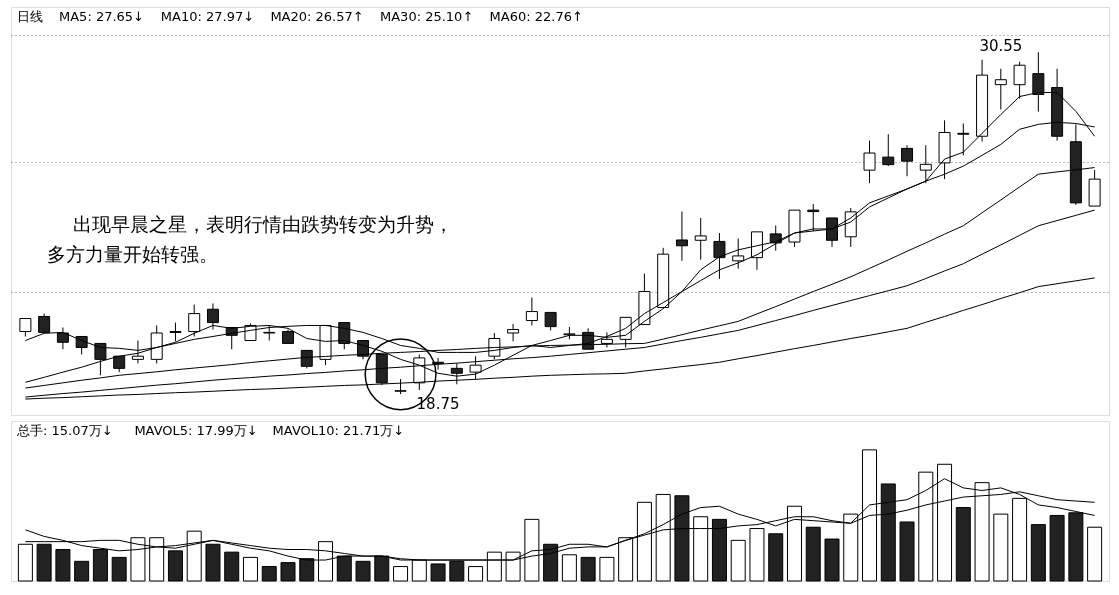 Image resolution: width=1119 pixels, height=595 pixels. What do you see at coordinates (536, 16) in the screenshot?
I see `annotation: MA60: 22.76↑` at bounding box center [536, 16].